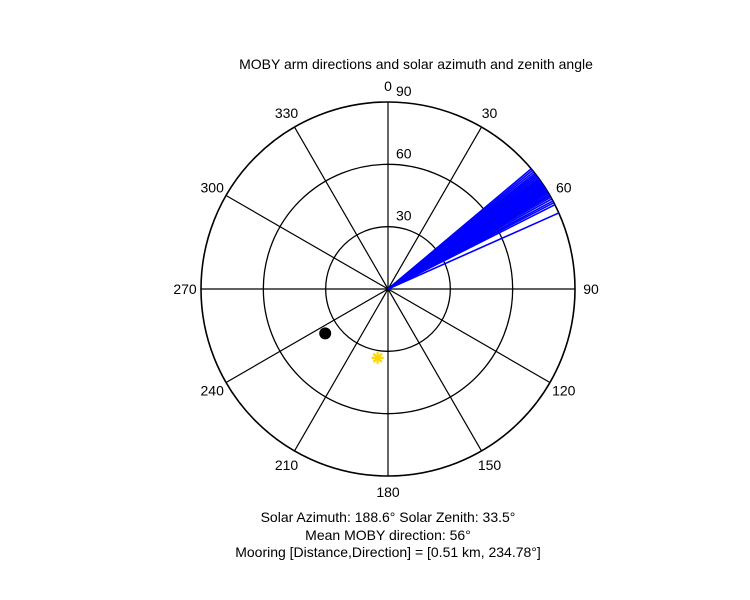 Image resolution: width=750 pixels, height=600 pixels. I want to click on sun-marker, so click(377, 357).